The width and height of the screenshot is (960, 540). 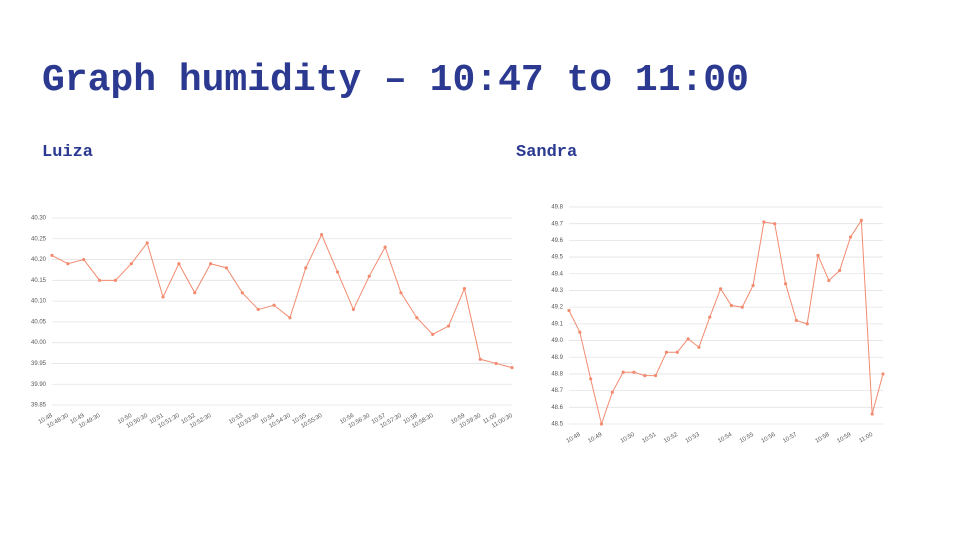 I want to click on x-tick-label: 10:52, so click(x=671, y=438).